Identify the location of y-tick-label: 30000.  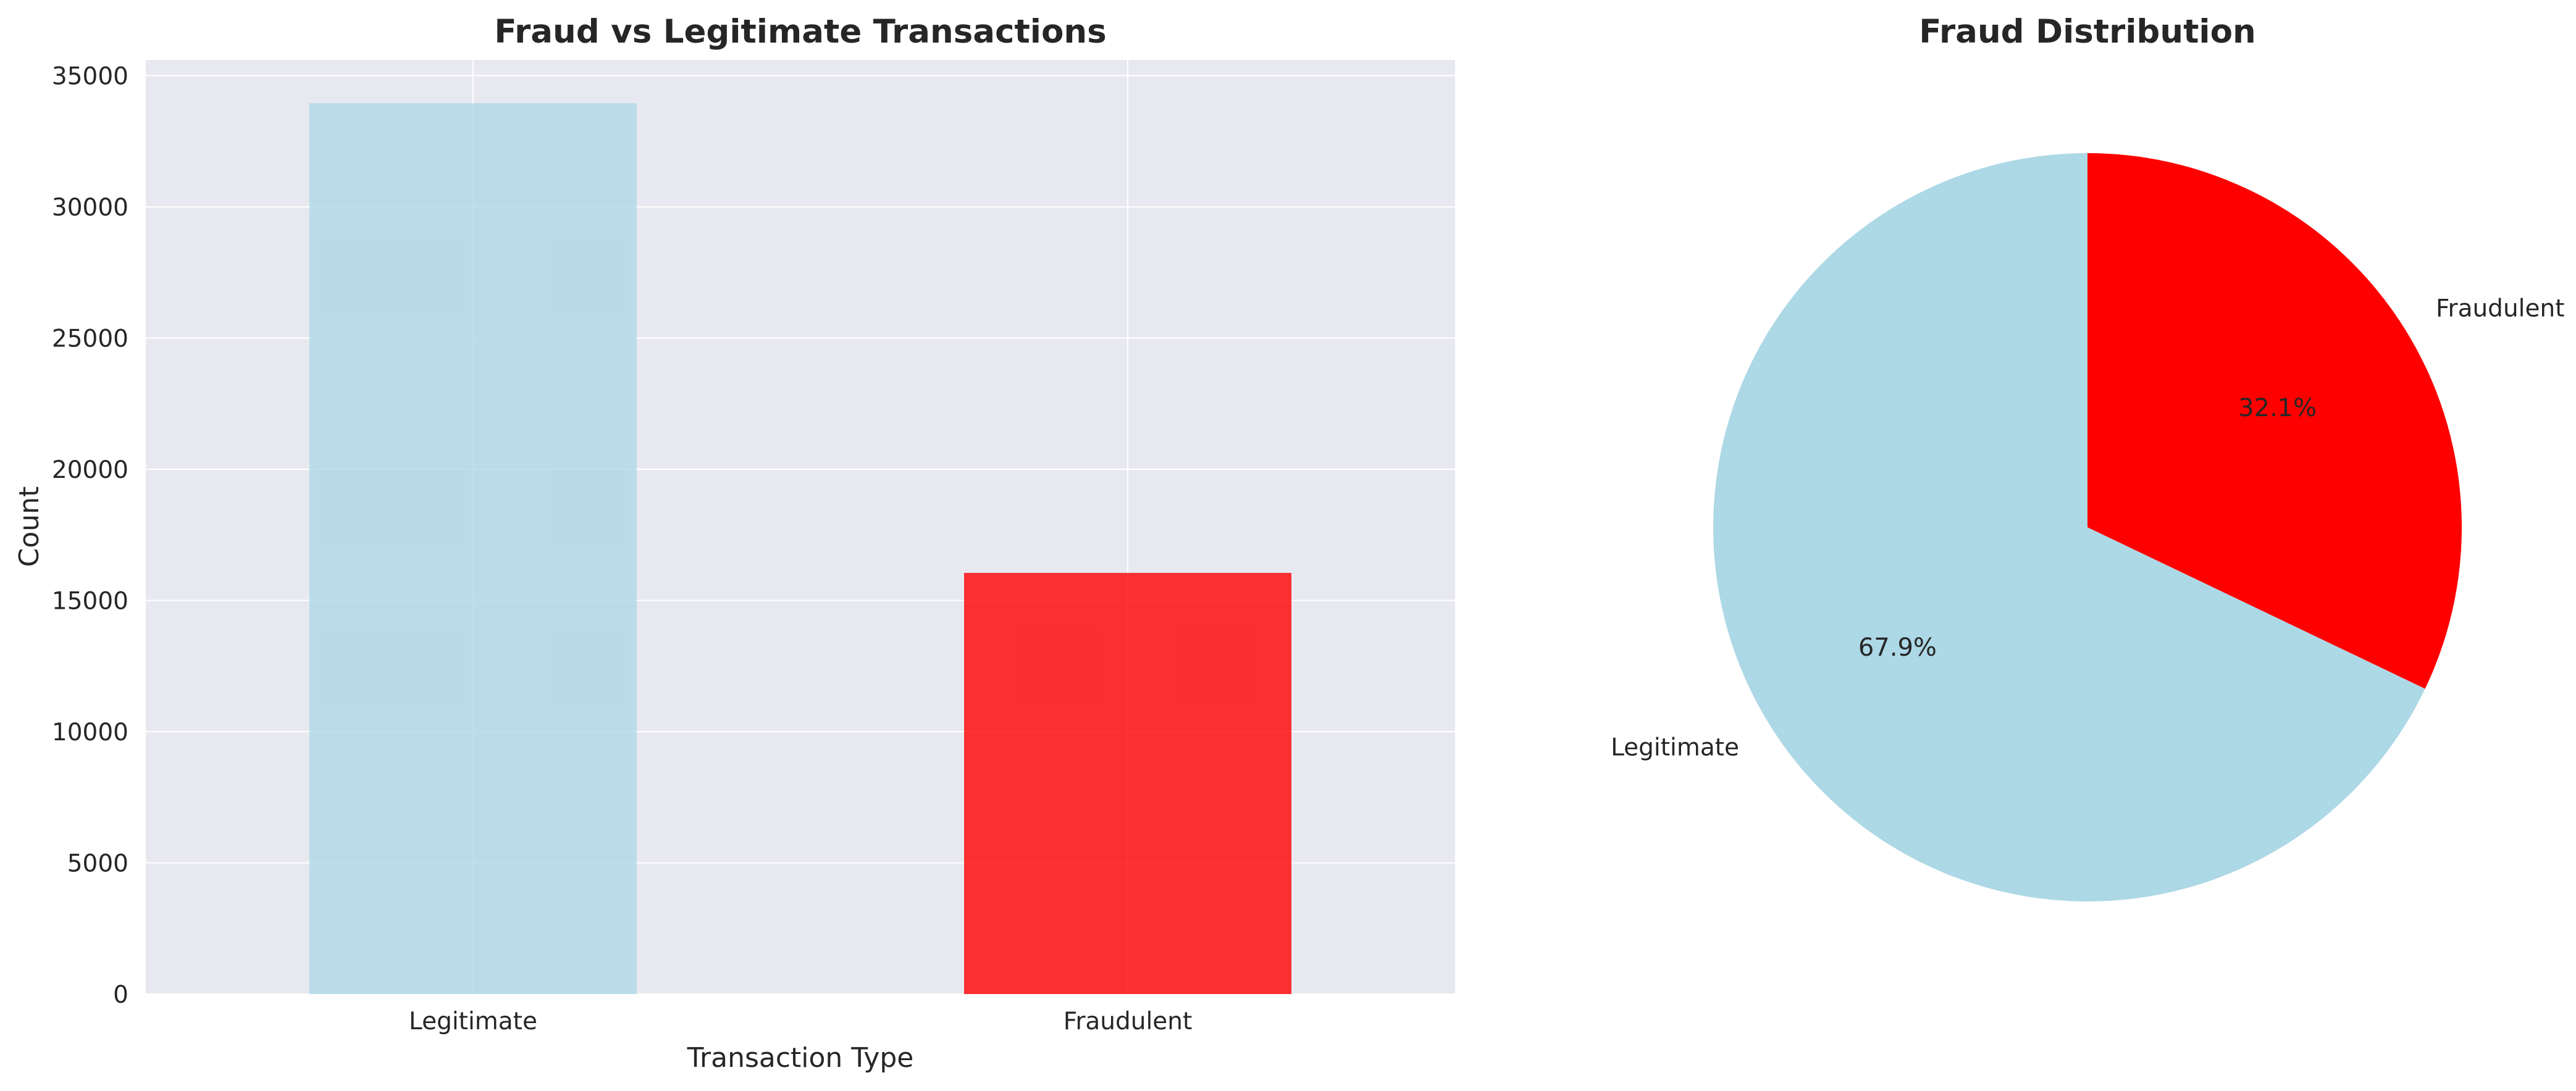
(90, 208).